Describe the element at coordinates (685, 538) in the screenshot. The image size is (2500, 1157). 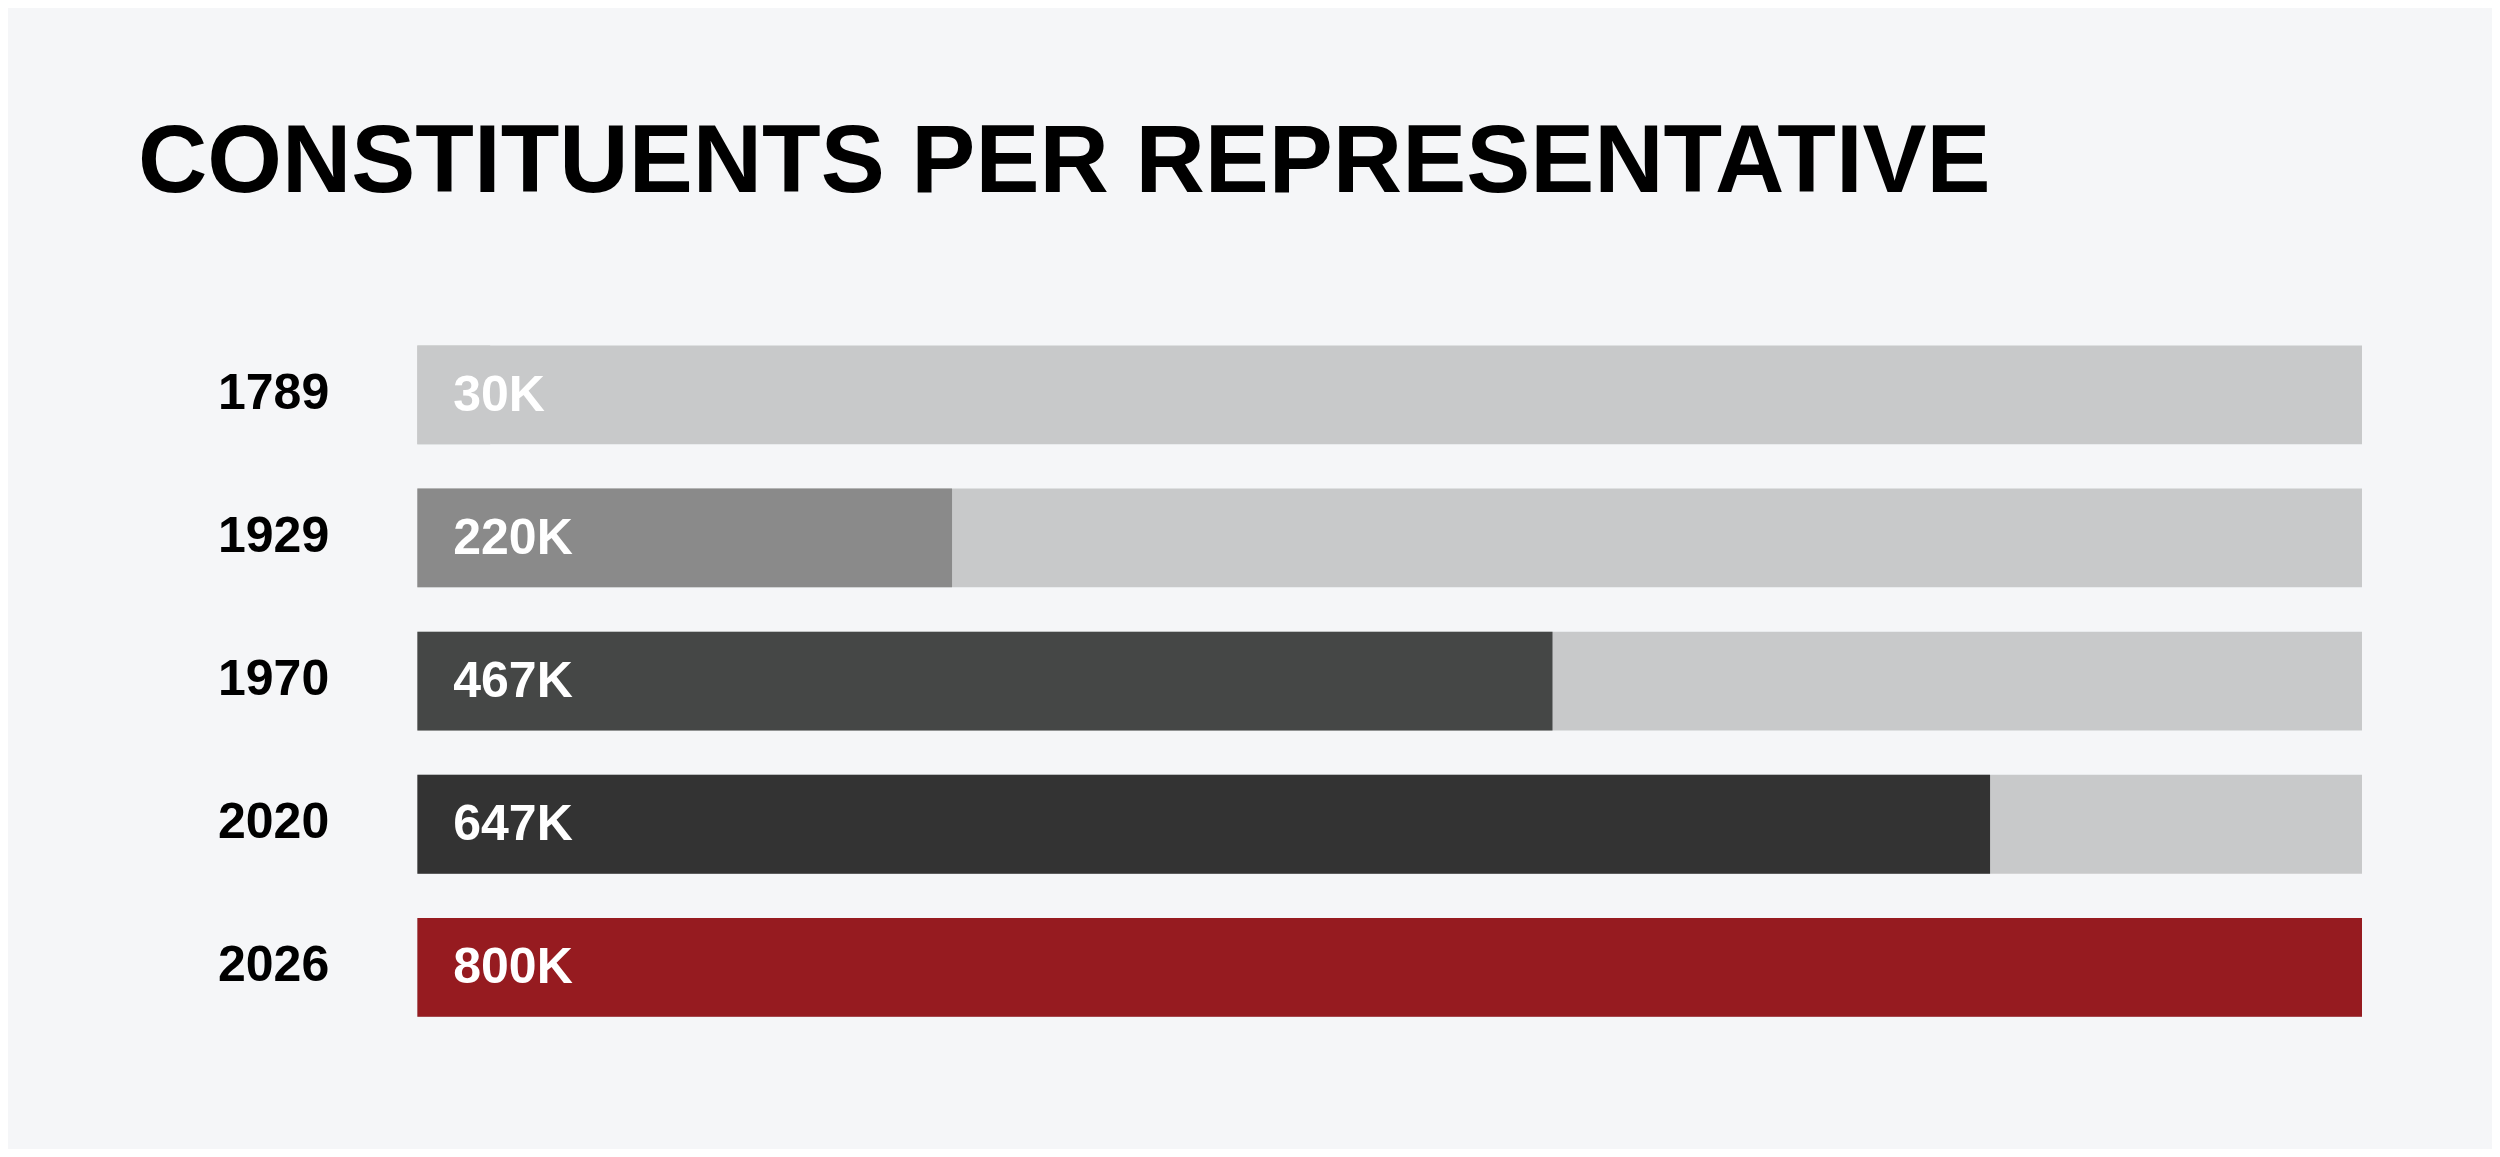
I see `bar` at that location.